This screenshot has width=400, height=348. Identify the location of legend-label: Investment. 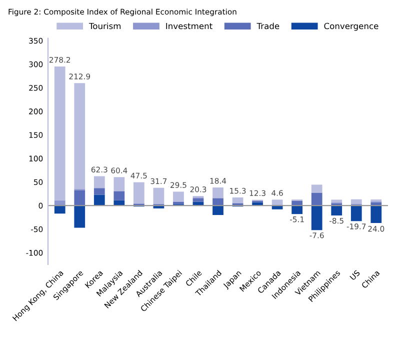
(189, 26).